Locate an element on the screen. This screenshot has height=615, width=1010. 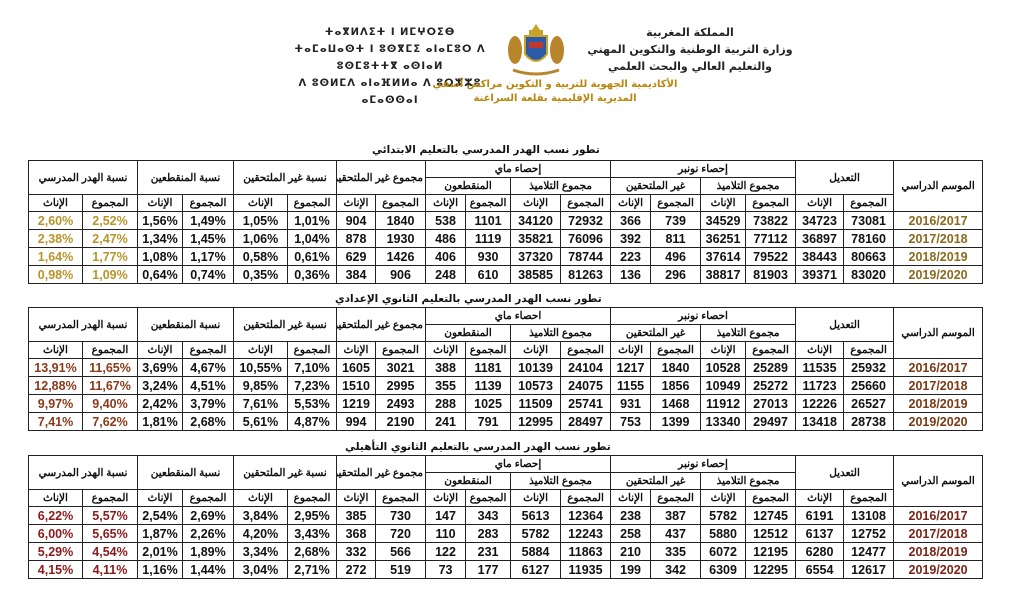
rate-cell: 3,84% is located at coordinates (261, 515).